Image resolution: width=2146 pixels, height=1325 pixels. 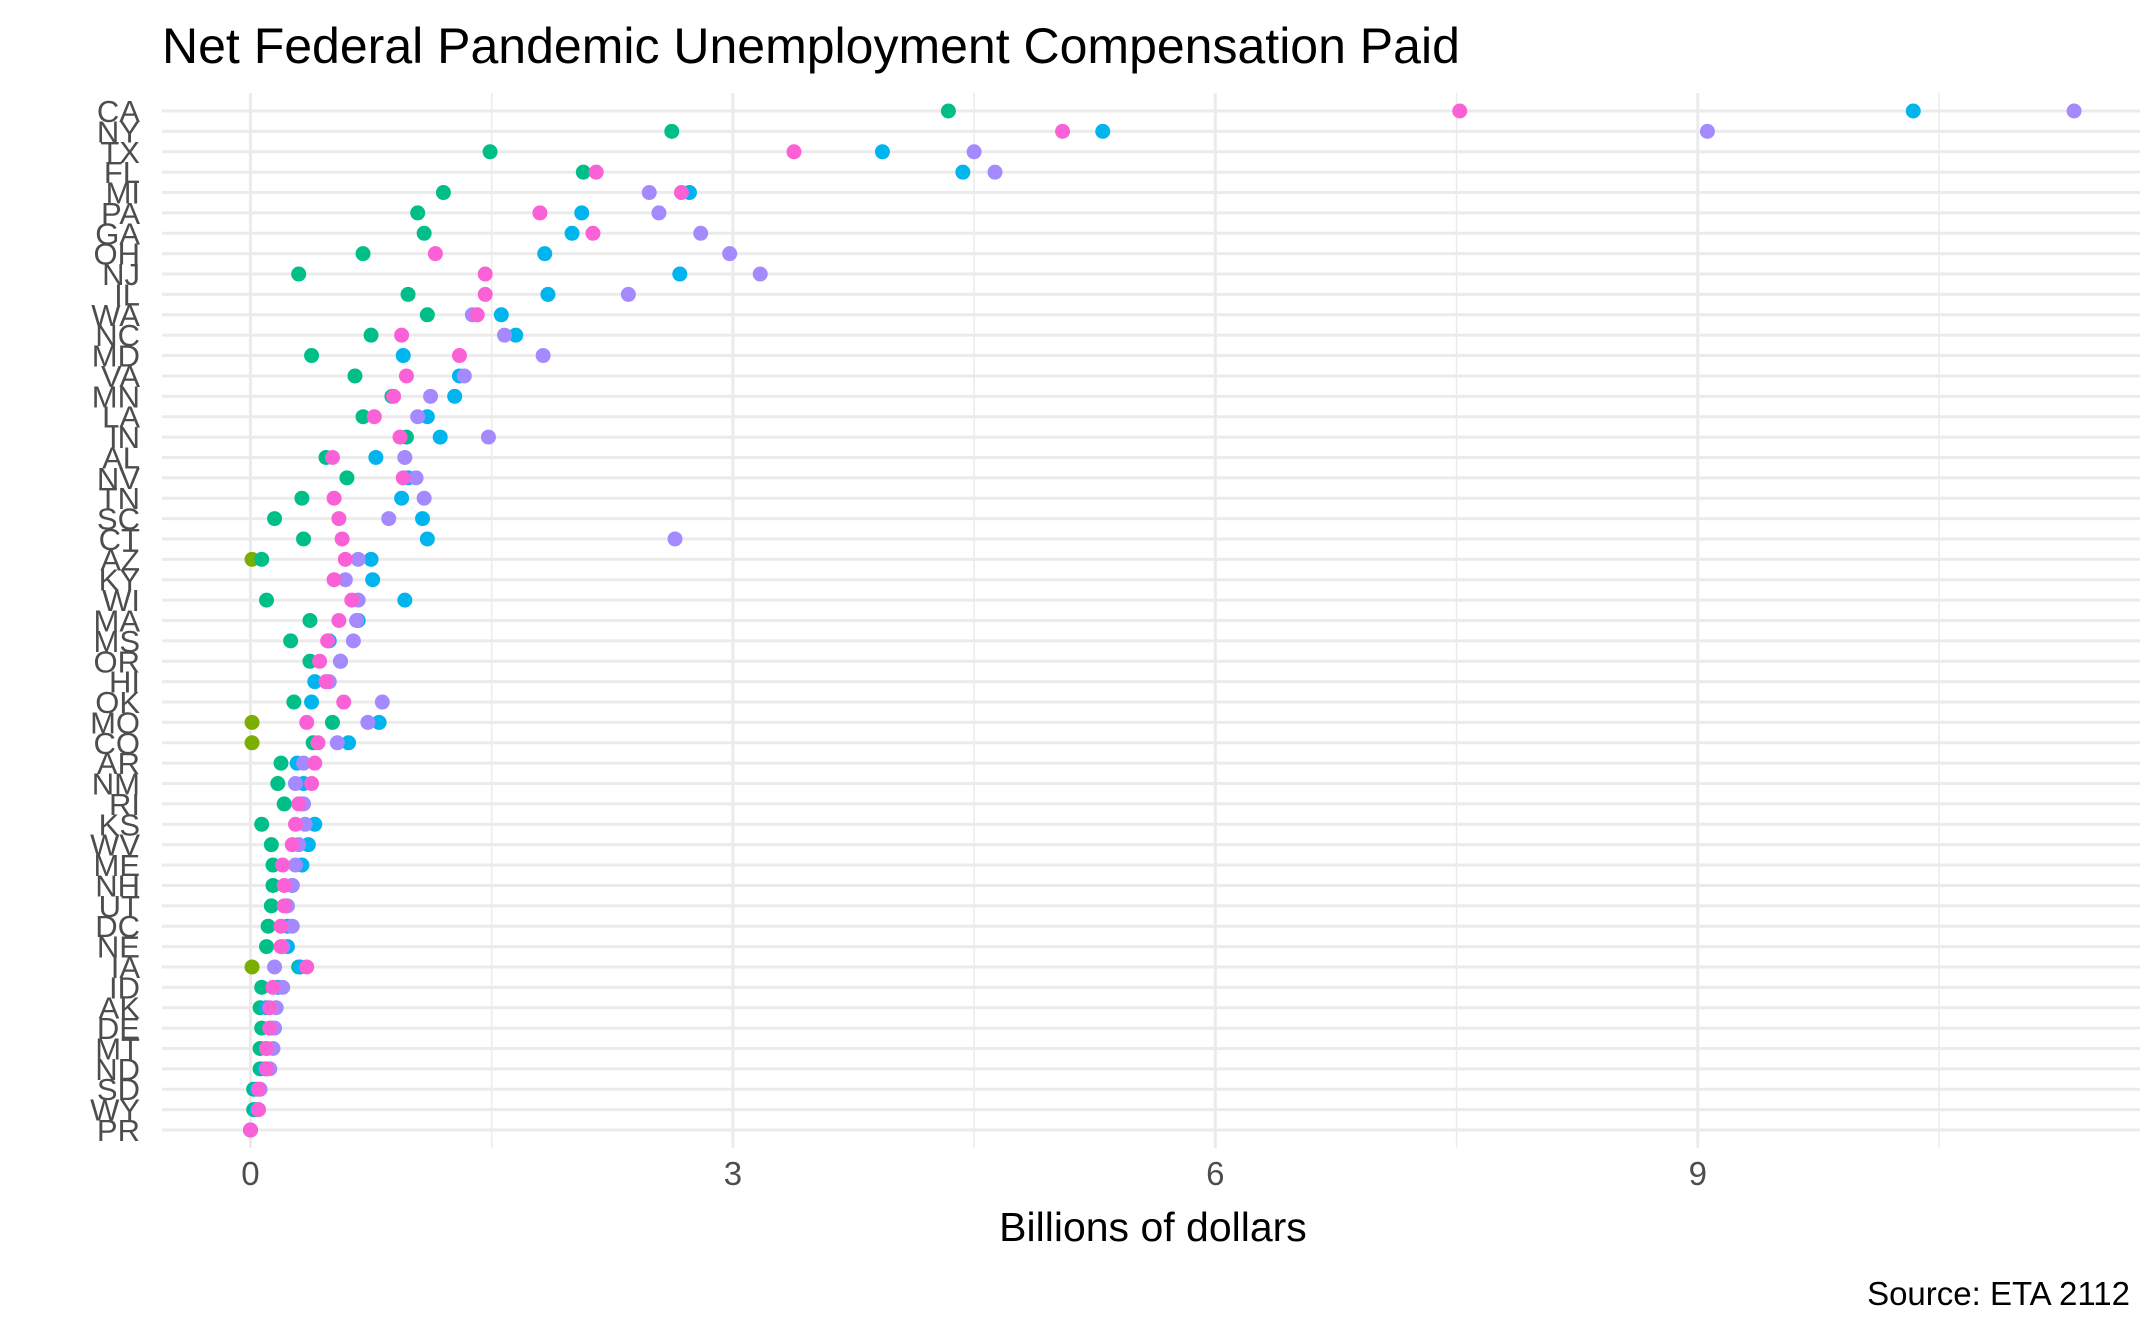 What do you see at coordinates (117, 621) in the screenshot?
I see `y-tick-label: MA` at bounding box center [117, 621].